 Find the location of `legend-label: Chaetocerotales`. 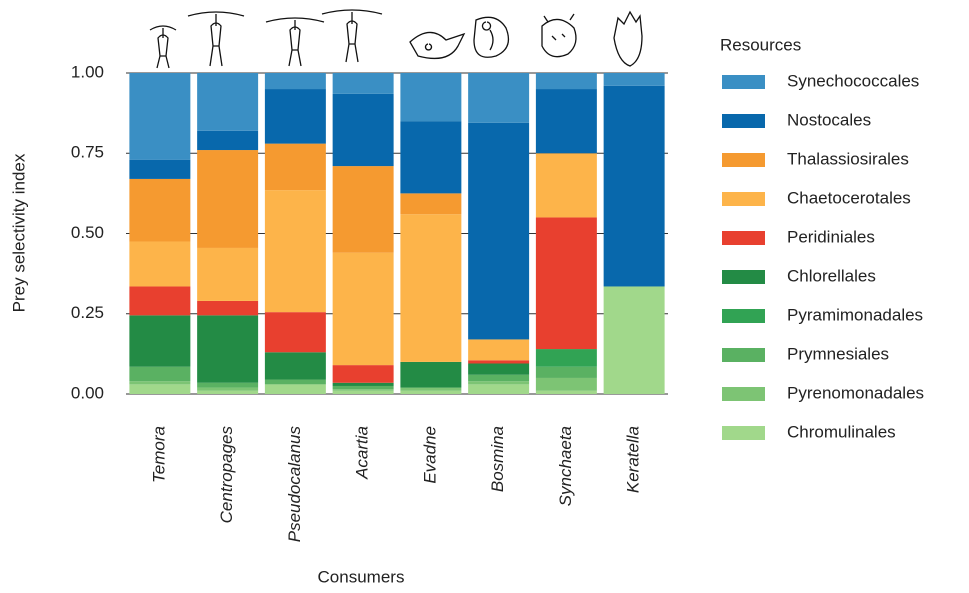

legend-label: Chaetocerotales is located at coordinates (849, 197).